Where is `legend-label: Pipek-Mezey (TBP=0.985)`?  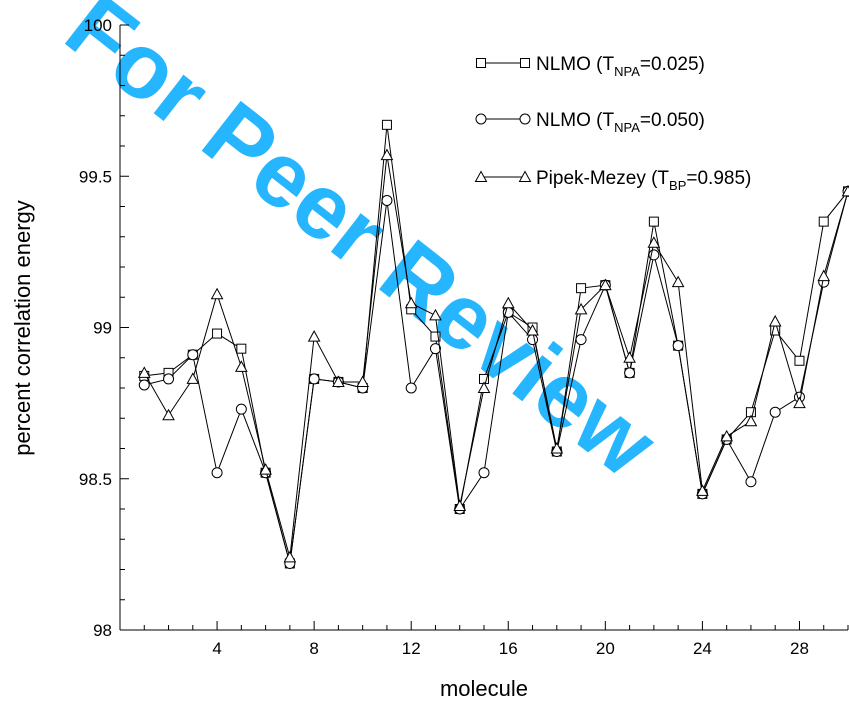
legend-label: Pipek-Mezey (TBP=0.985) is located at coordinates (643, 180).